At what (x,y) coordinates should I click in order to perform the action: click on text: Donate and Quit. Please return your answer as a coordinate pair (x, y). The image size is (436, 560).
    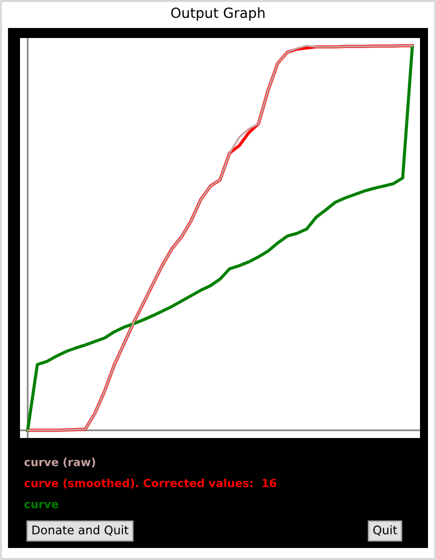
    Looking at the image, I should click on (80, 530).